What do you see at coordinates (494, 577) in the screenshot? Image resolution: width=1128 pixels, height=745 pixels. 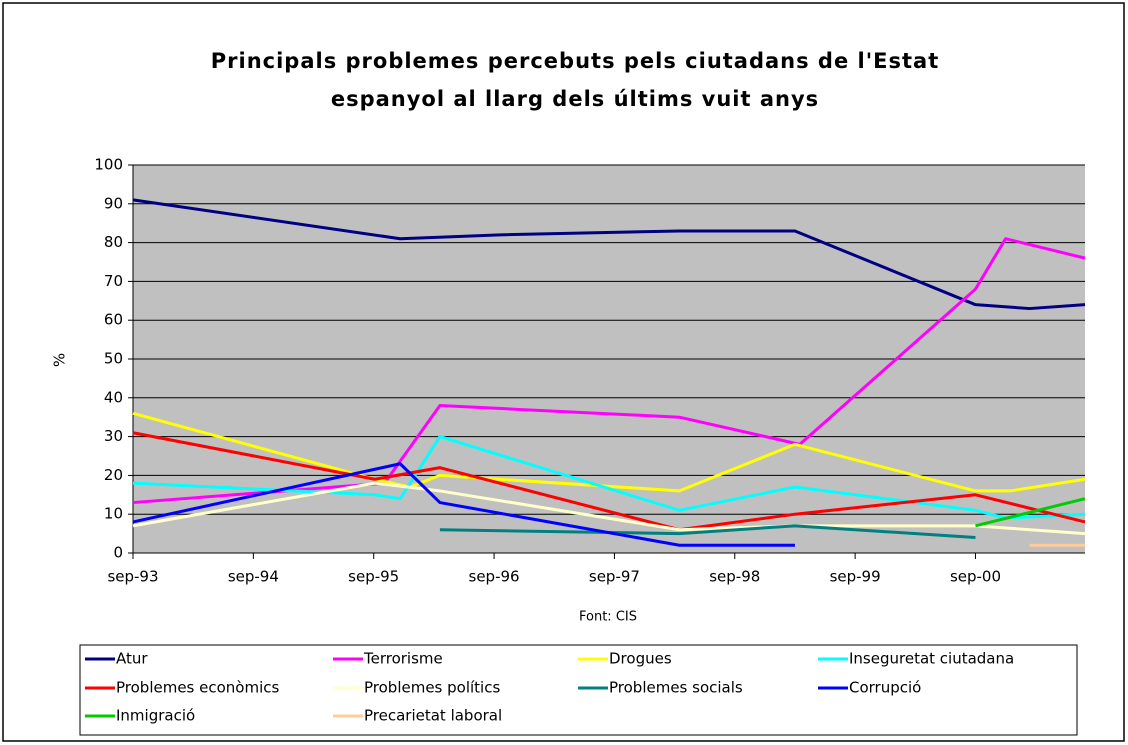 I see `x-tick-label: sep-96` at bounding box center [494, 577].